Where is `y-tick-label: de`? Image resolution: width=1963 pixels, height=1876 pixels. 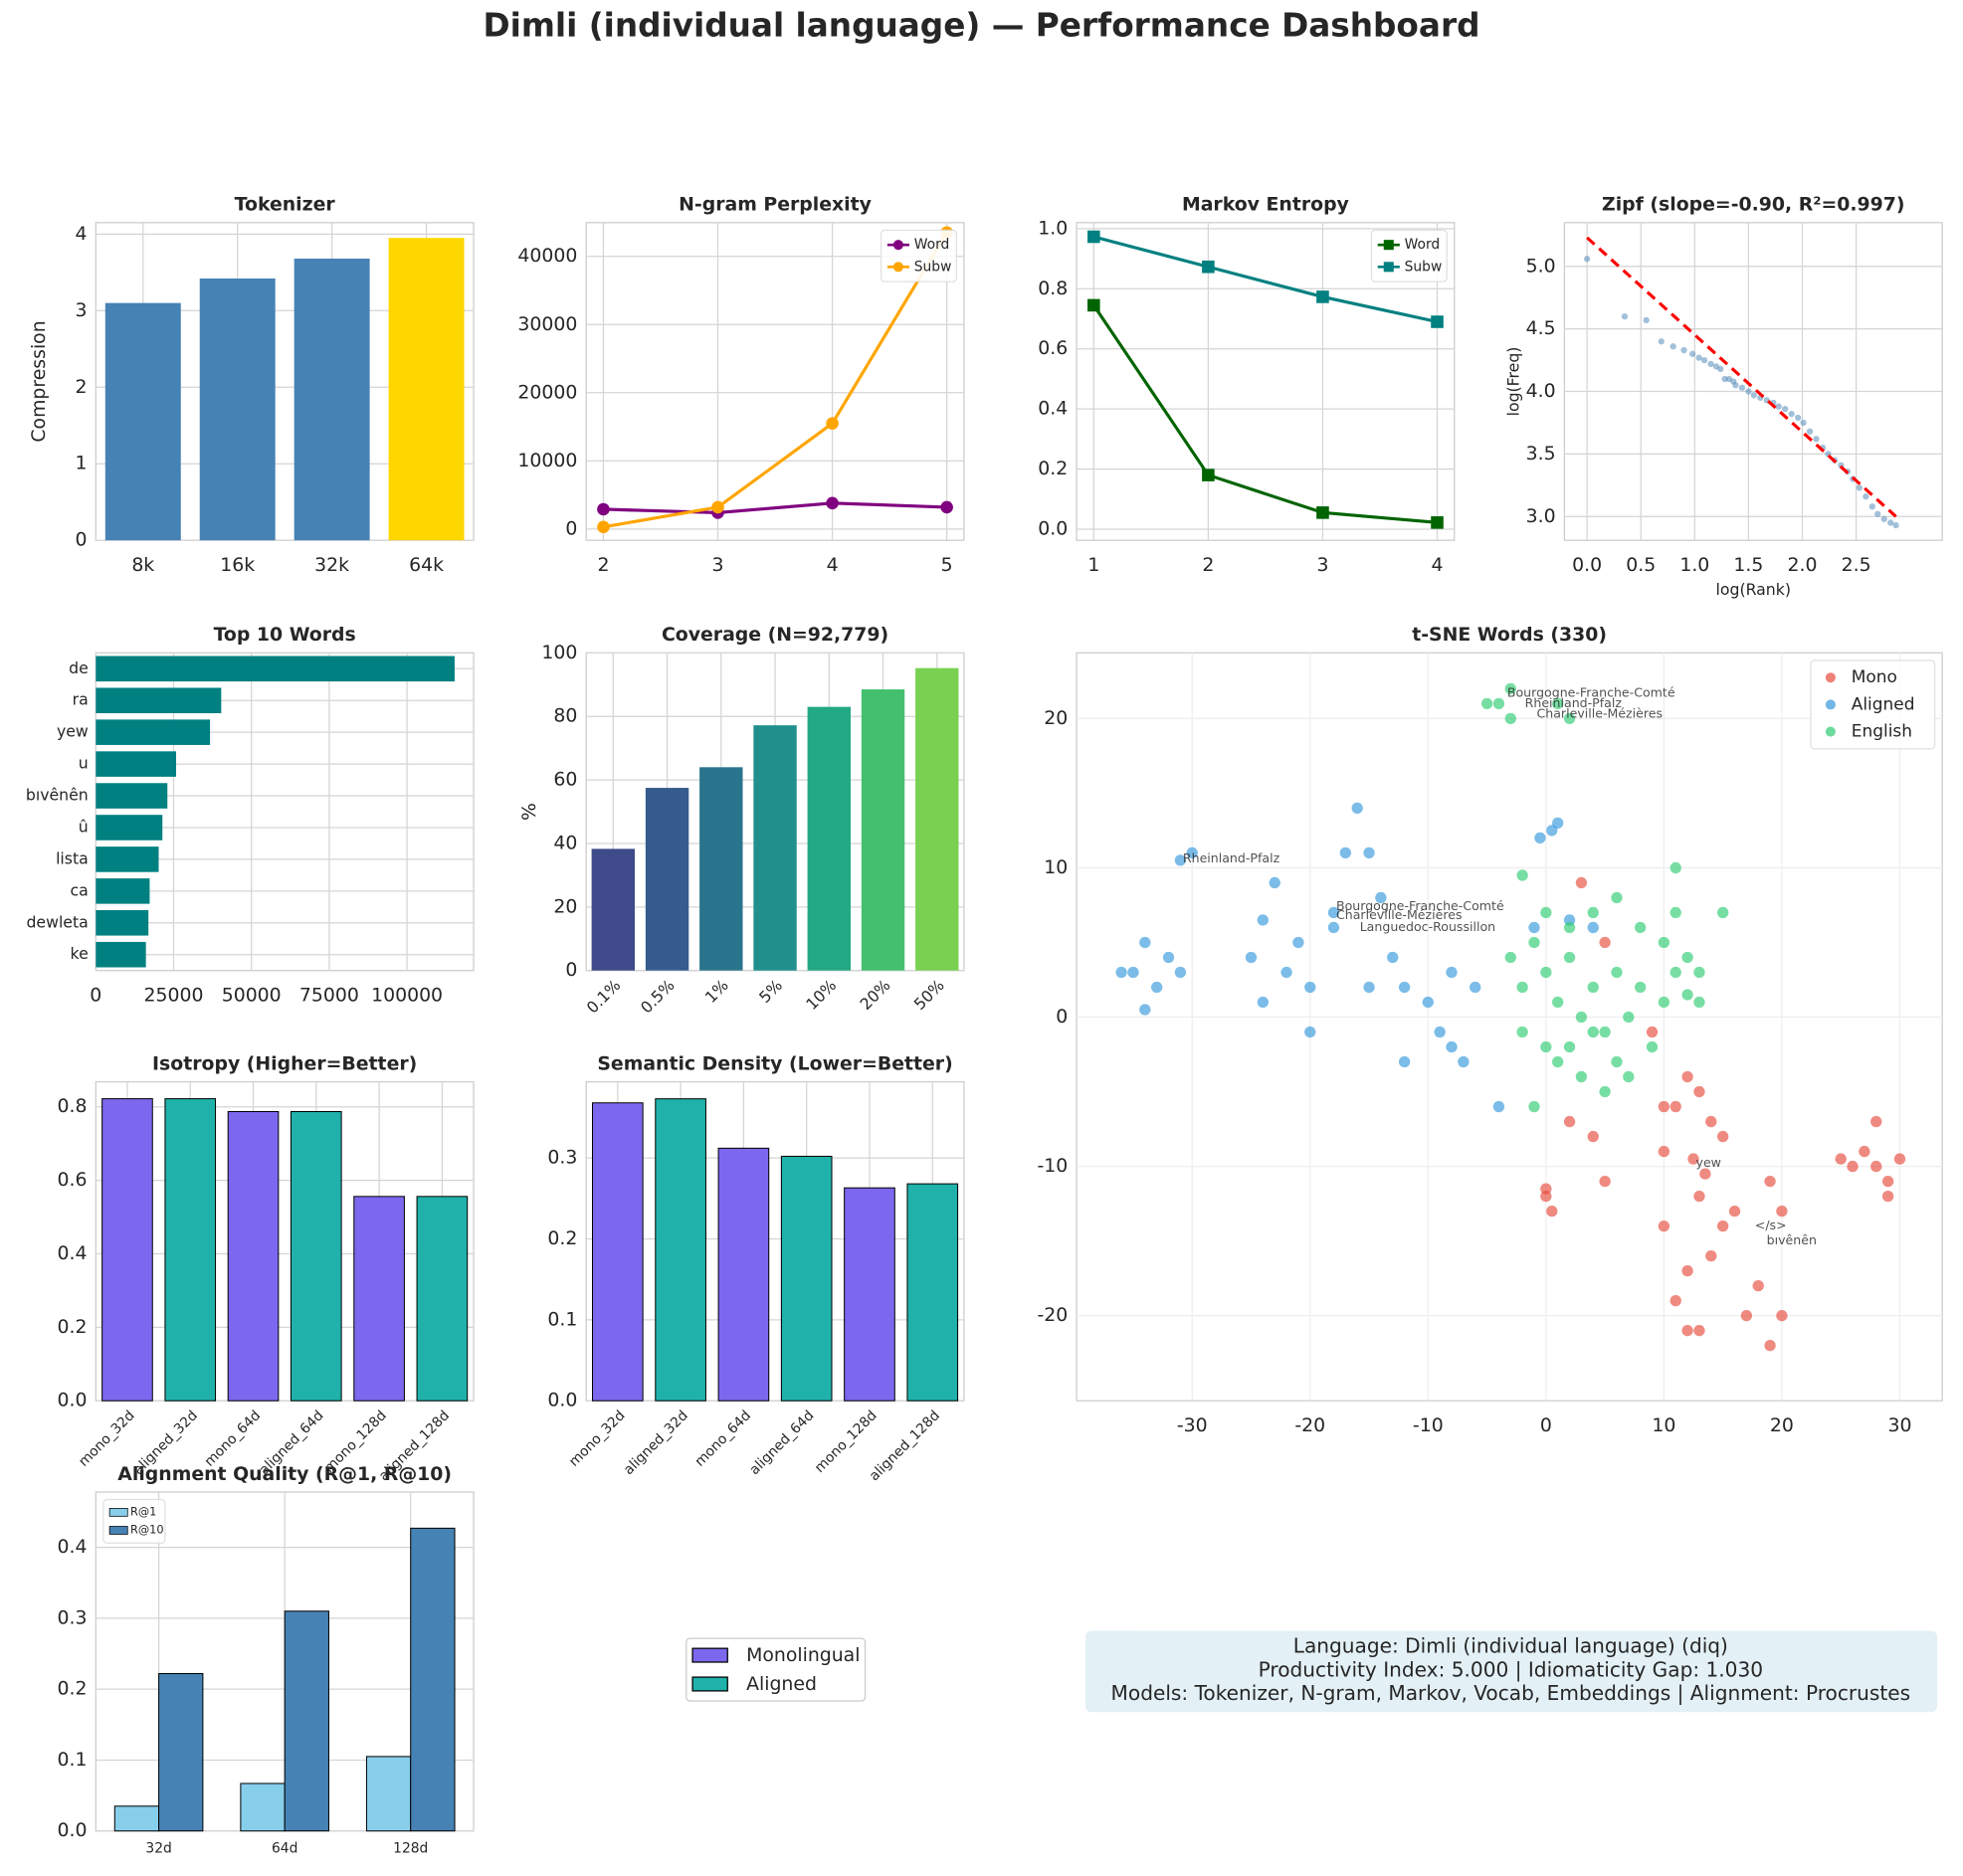 y-tick-label: de is located at coordinates (79, 667).